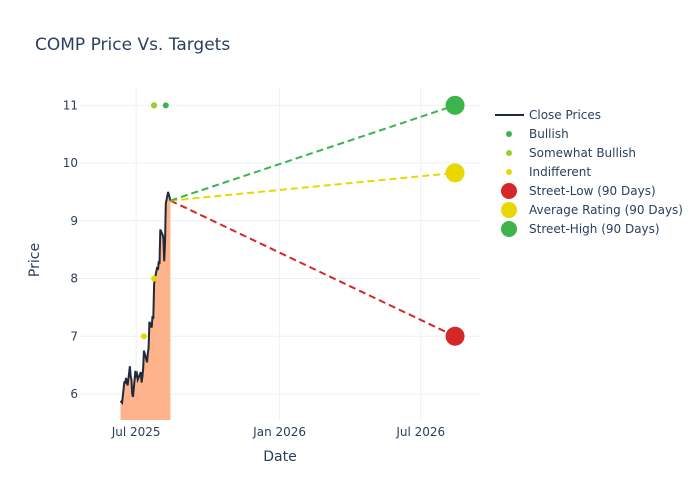  Describe the element at coordinates (606, 210) in the screenshot. I see `legend-label: Average Rating (90 Days)` at that location.